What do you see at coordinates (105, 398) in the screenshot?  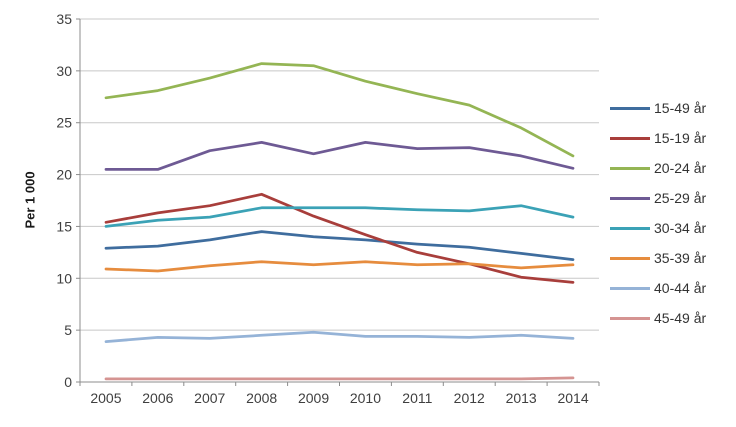 I see `x-tick-label: 2005` at bounding box center [105, 398].